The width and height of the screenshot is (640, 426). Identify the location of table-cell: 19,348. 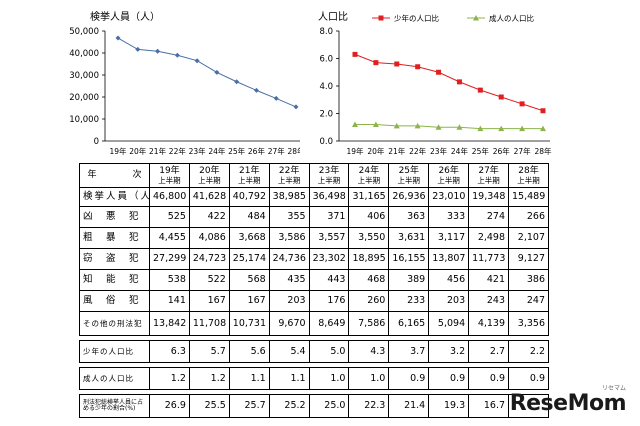
(489, 197).